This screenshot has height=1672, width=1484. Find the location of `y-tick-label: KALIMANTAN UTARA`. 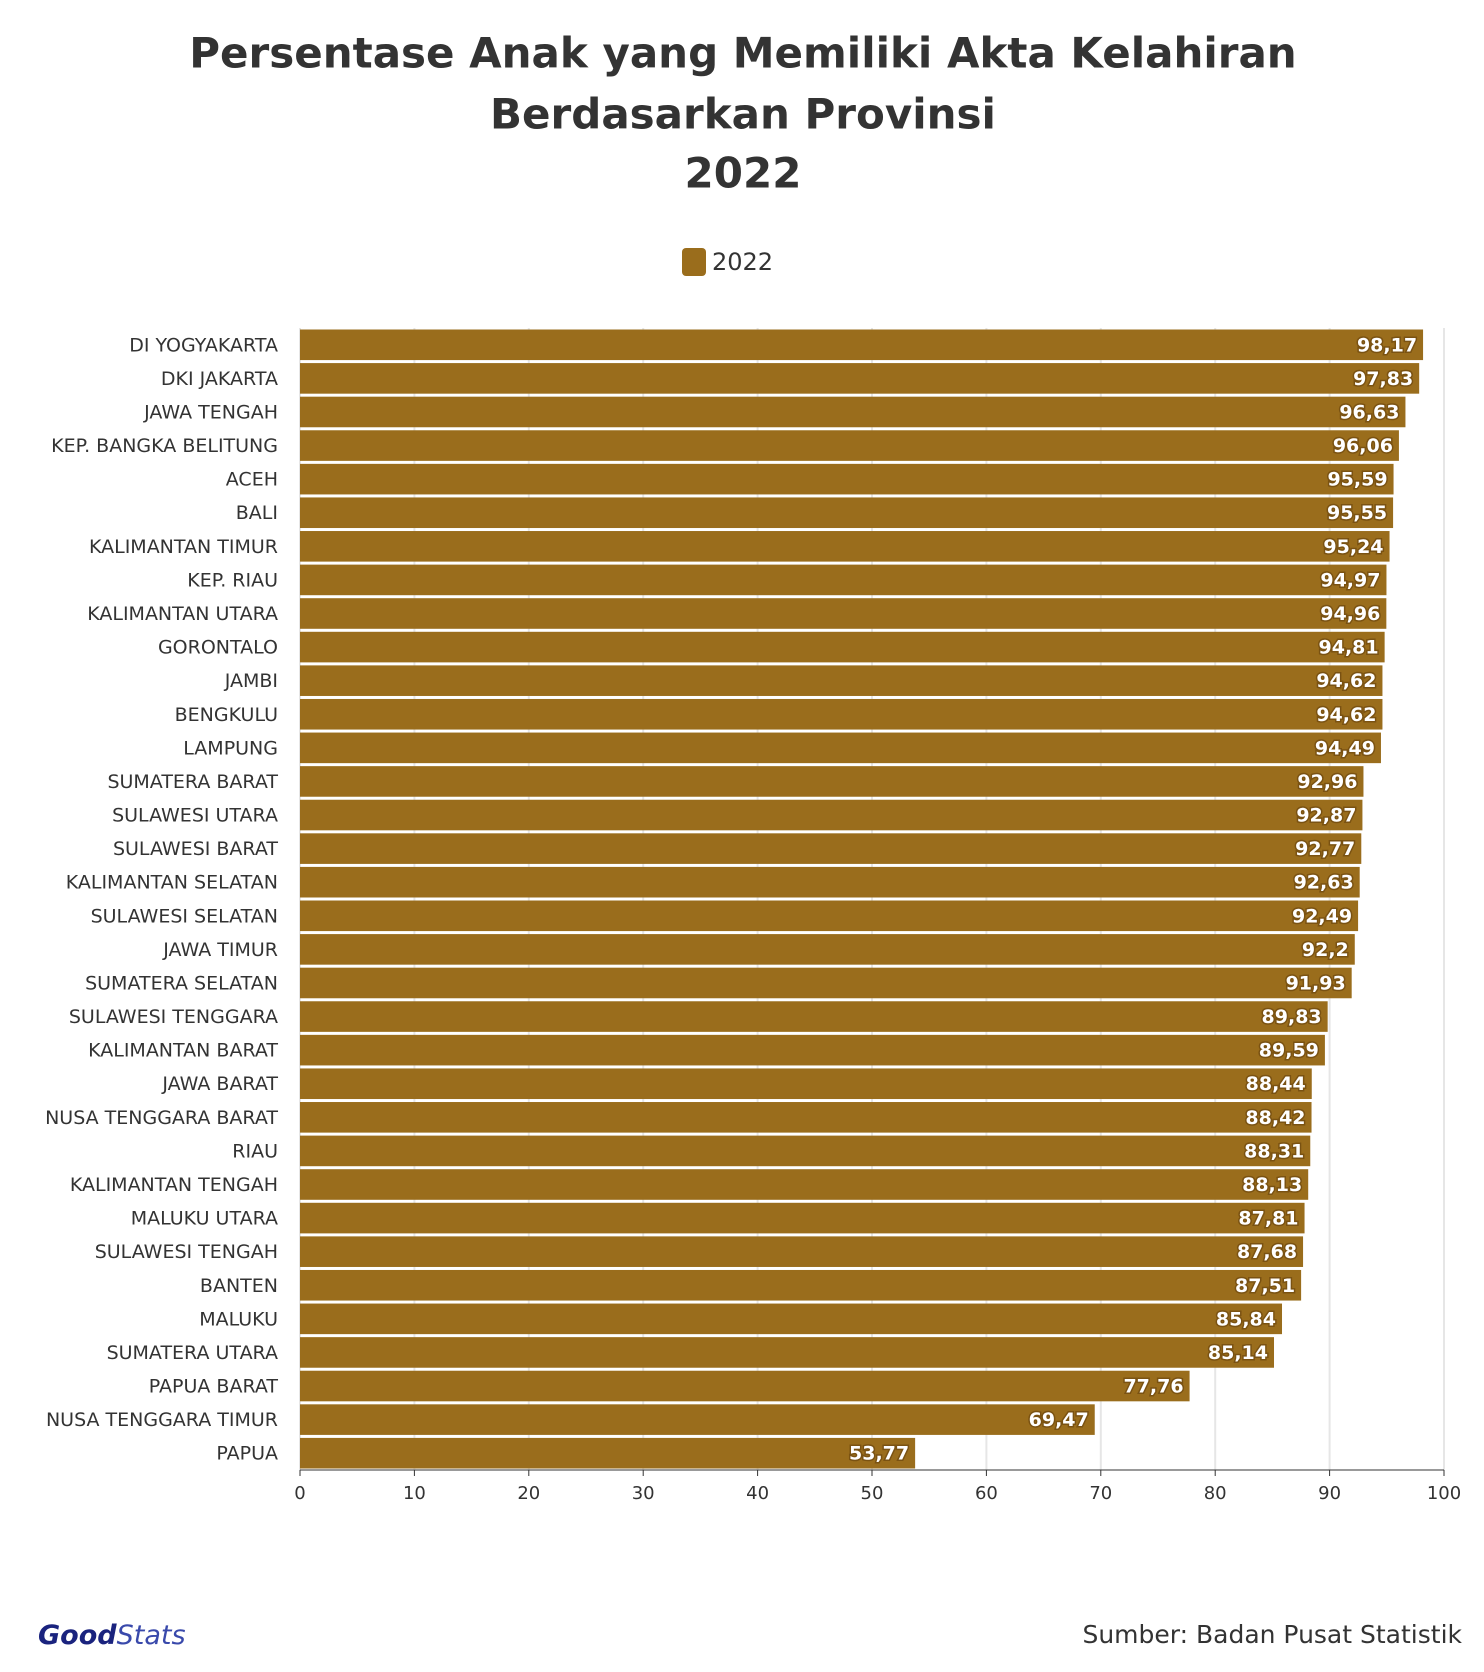

y-tick-label: KALIMANTAN UTARA is located at coordinates (182, 614).